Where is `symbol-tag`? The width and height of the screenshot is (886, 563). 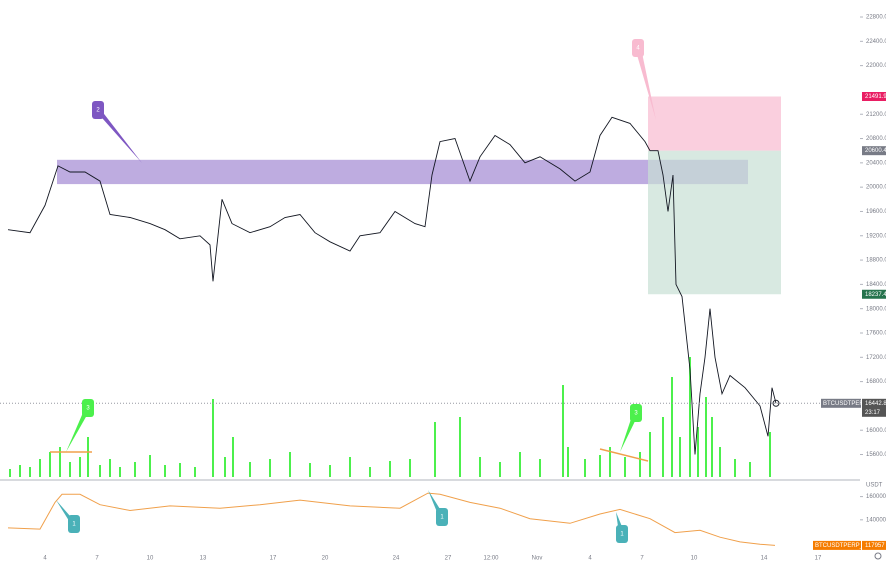 symbol-tag is located at coordinates (841, 403).